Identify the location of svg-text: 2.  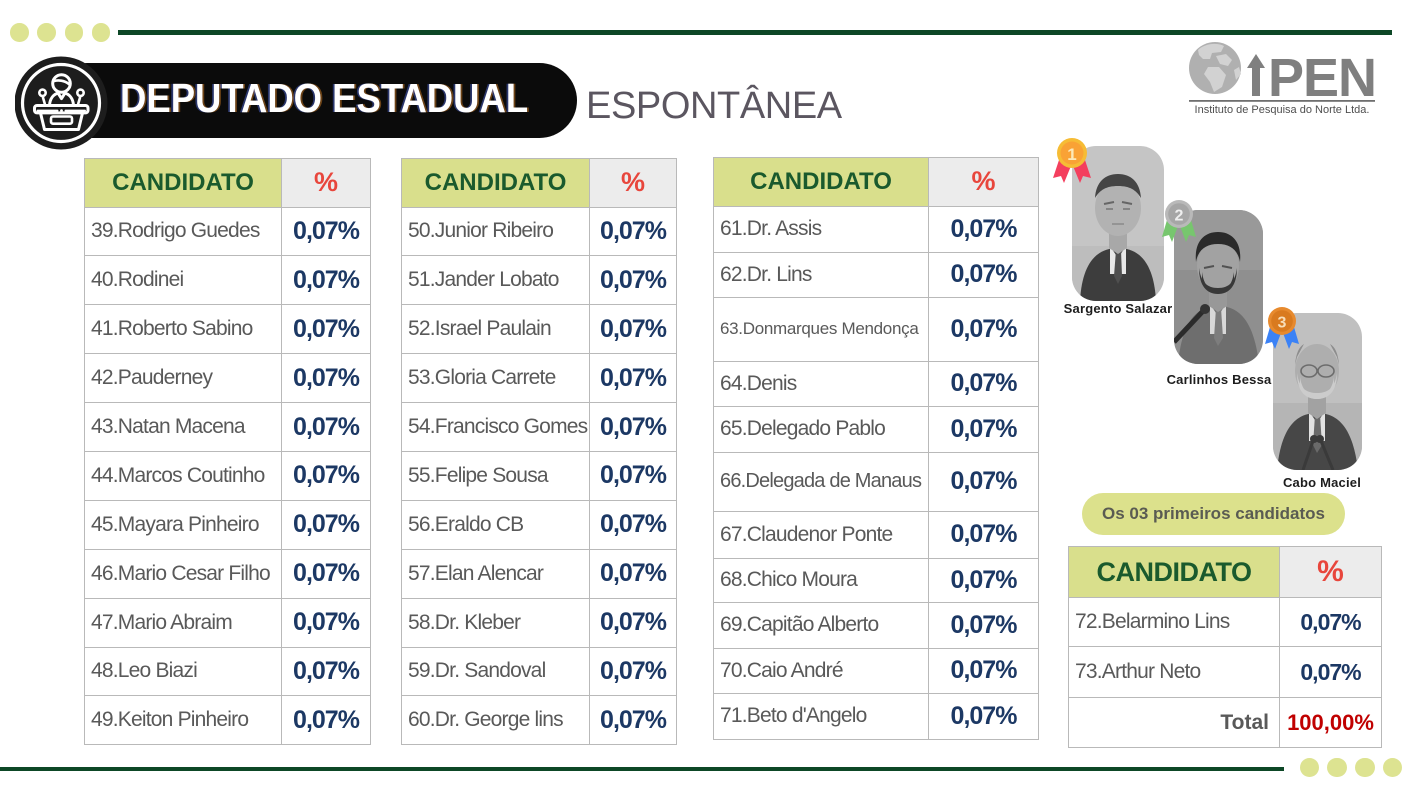
(1179, 216).